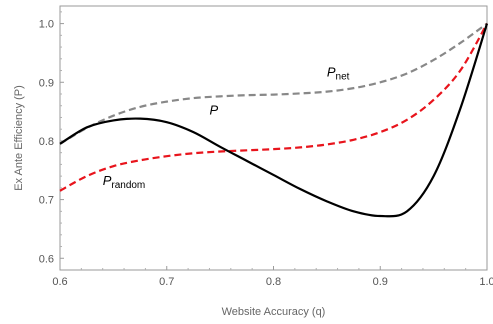 The width and height of the screenshot is (493, 324). I want to click on y-tick-label: 0.8, so click(46, 142).